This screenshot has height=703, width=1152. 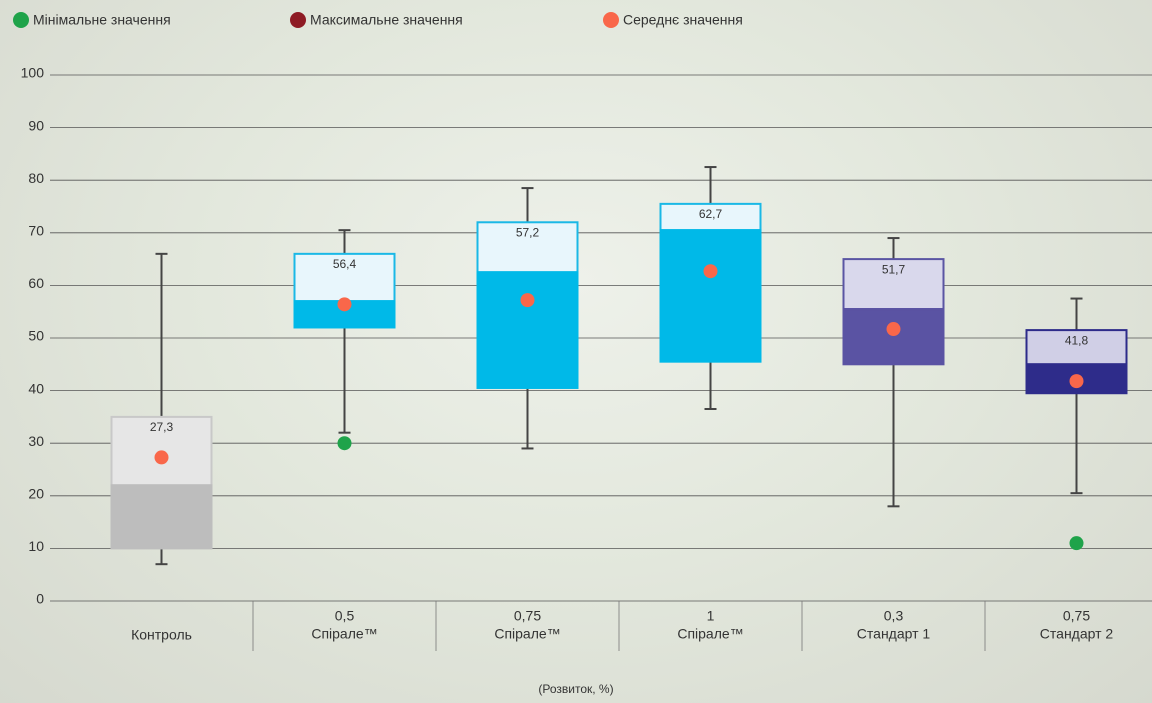 What do you see at coordinates (575, 689) in the screenshot?
I see `x-axis-label: (Розвиток, %)` at bounding box center [575, 689].